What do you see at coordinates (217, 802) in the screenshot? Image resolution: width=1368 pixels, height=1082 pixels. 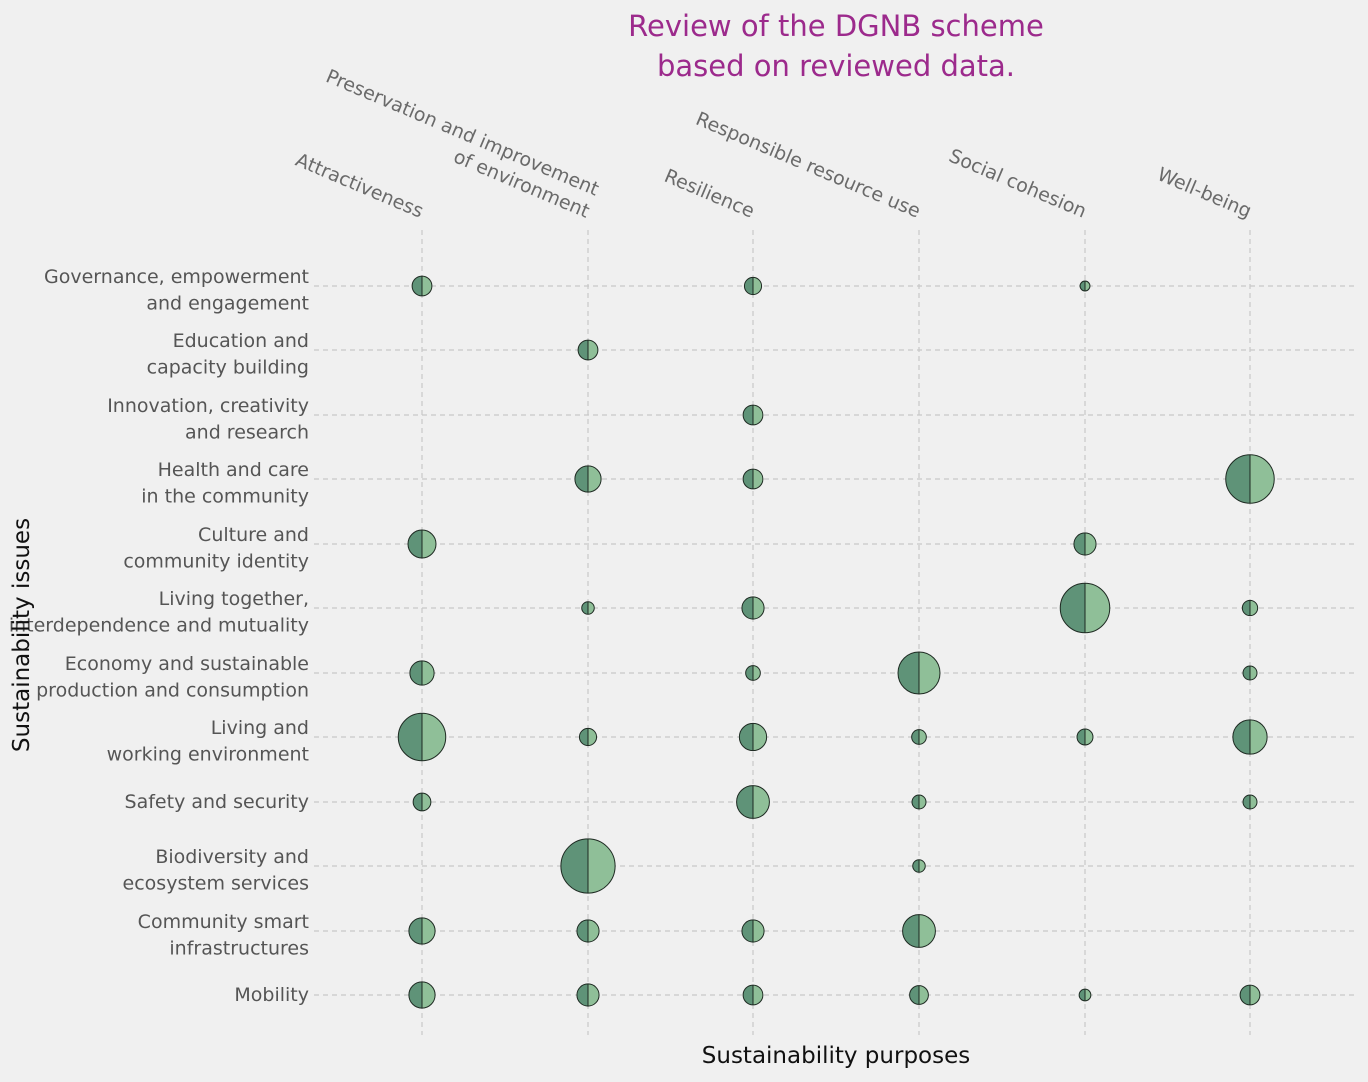 I see `y-tick-label-8-line-0: Safety and security` at bounding box center [217, 802].